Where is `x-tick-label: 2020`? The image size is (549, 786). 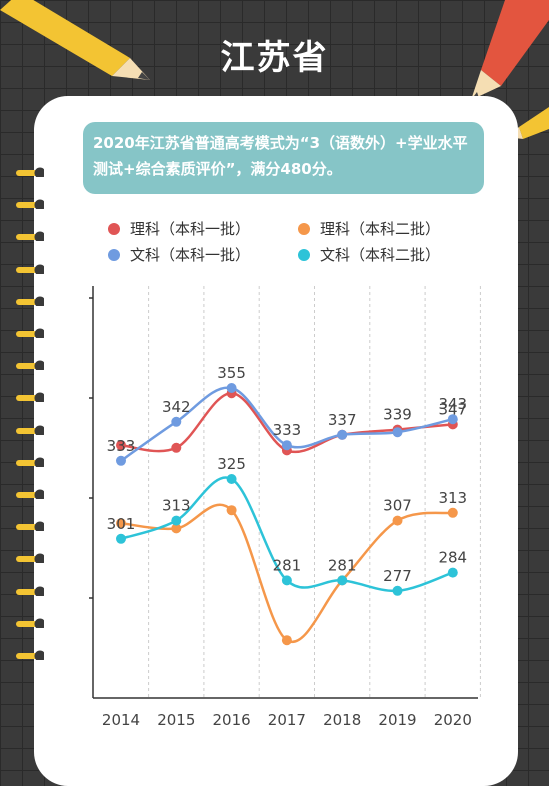 x-tick-label: 2020 is located at coordinates (453, 720).